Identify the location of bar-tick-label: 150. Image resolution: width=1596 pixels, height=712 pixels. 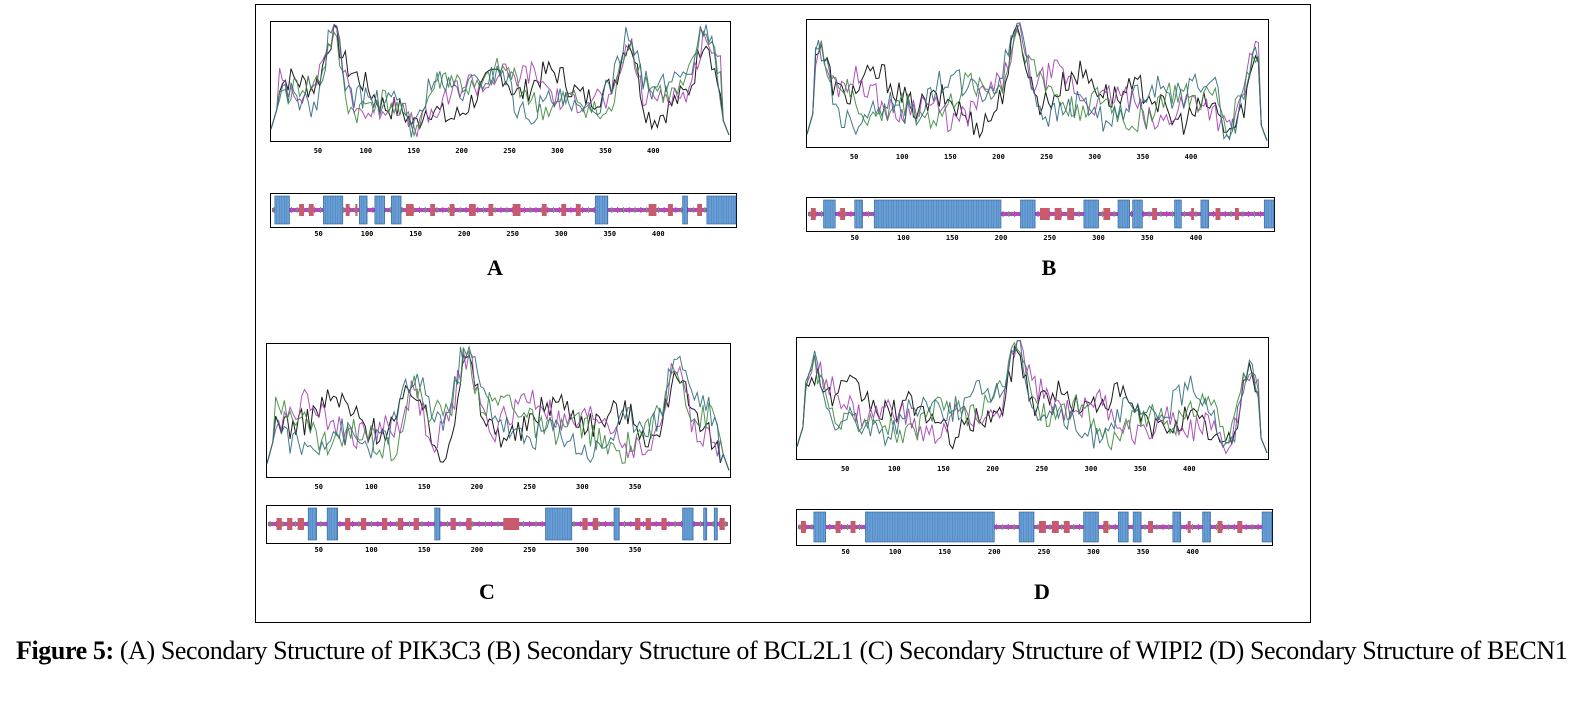
(944, 552).